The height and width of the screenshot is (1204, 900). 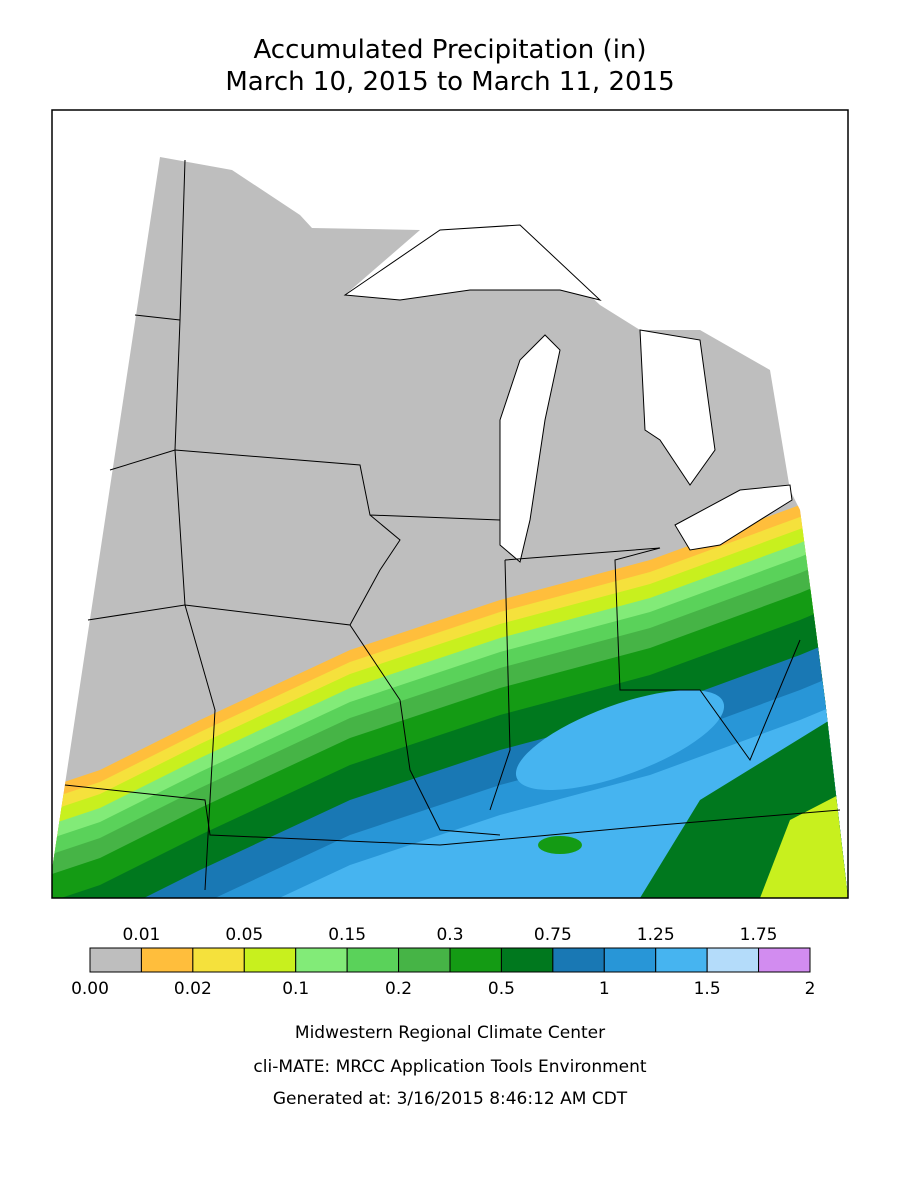 I want to click on legend-label: 1.25, so click(x=656, y=935).